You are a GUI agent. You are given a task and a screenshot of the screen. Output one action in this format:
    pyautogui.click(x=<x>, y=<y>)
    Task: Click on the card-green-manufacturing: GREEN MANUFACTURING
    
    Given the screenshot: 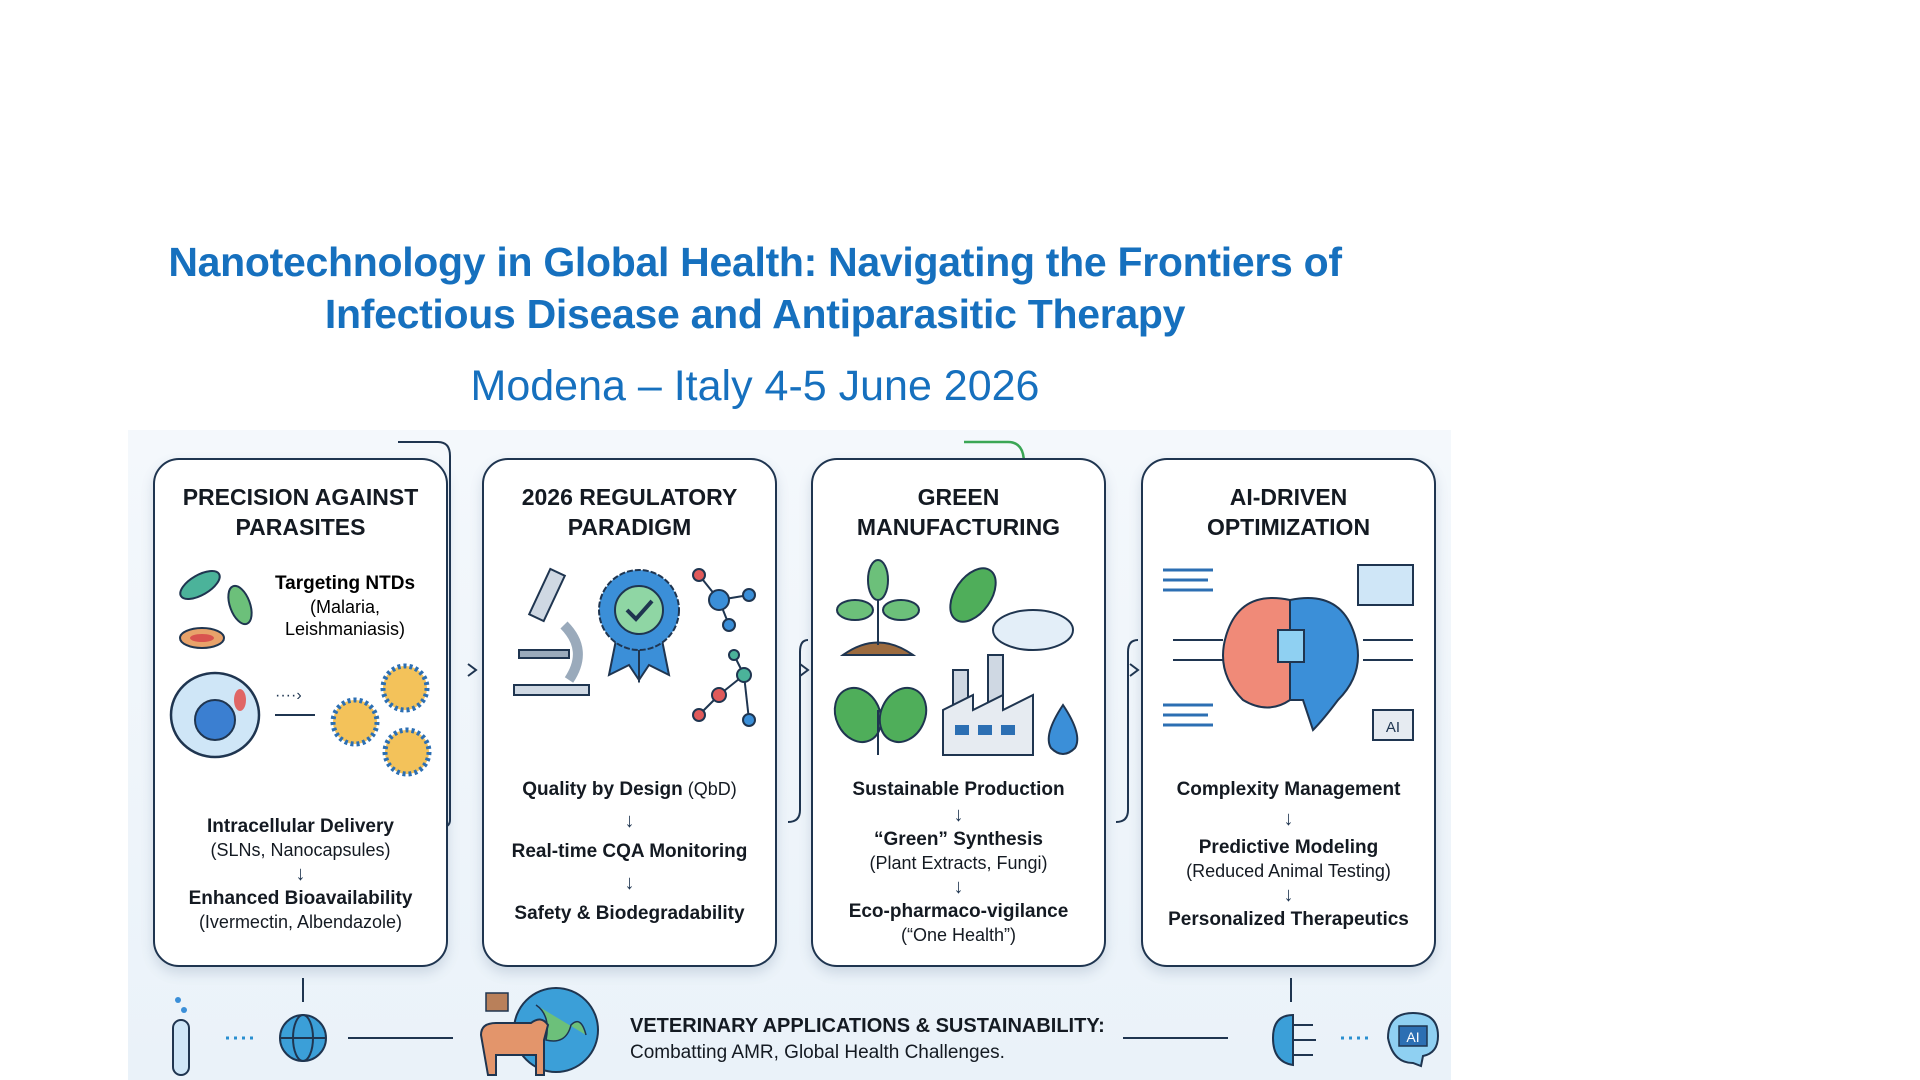 What is the action you would take?
    pyautogui.click(x=958, y=712)
    